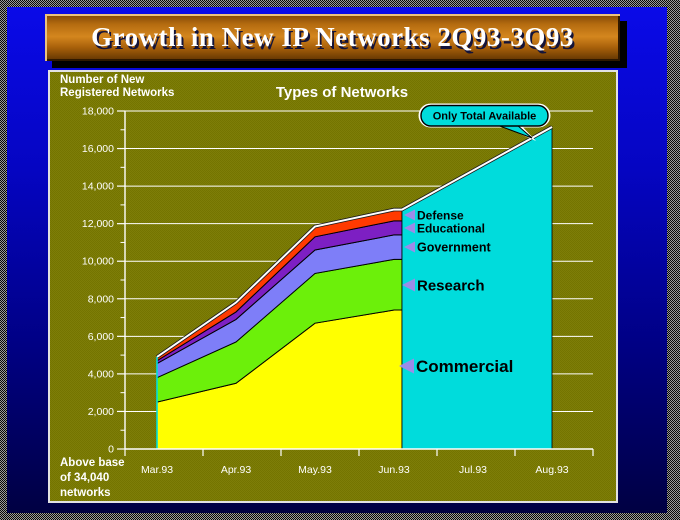 The height and width of the screenshot is (520, 680). What do you see at coordinates (409, 228) in the screenshot?
I see `educational-arrow-icon` at bounding box center [409, 228].